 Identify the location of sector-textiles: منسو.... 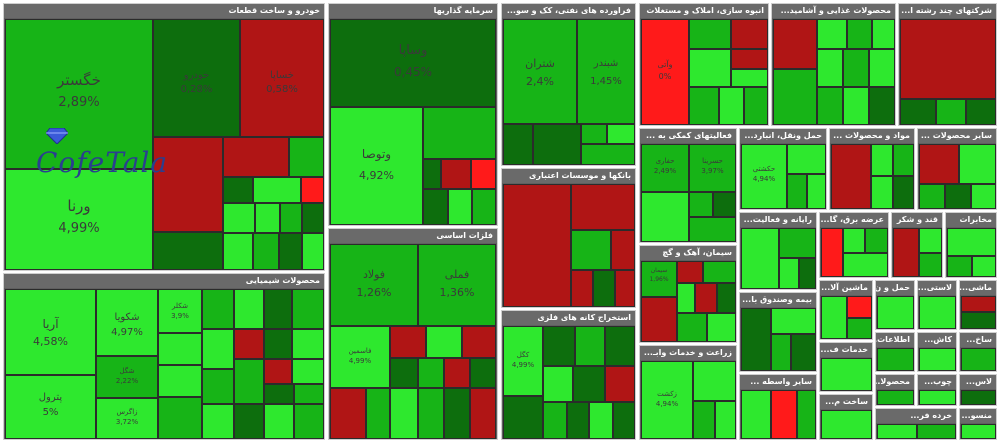
(978, 424).